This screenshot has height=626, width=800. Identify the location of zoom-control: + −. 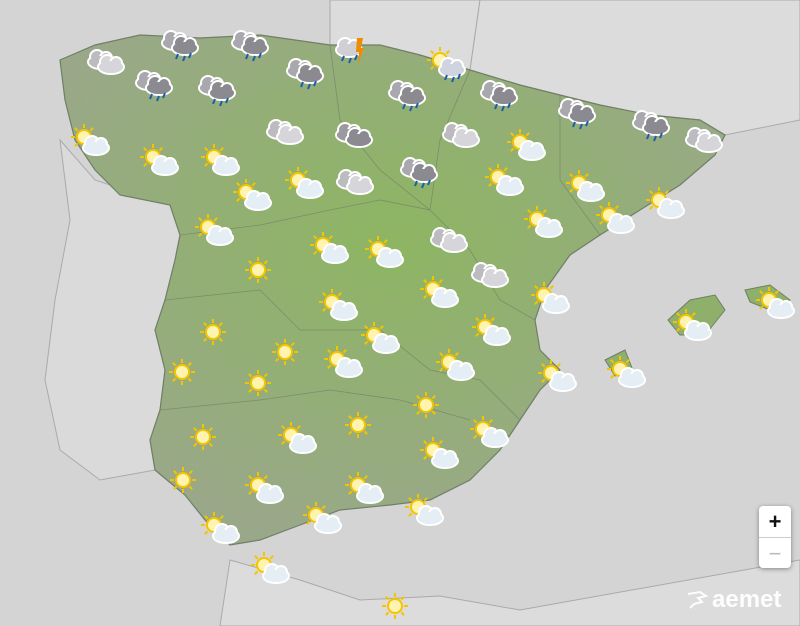
(775, 537).